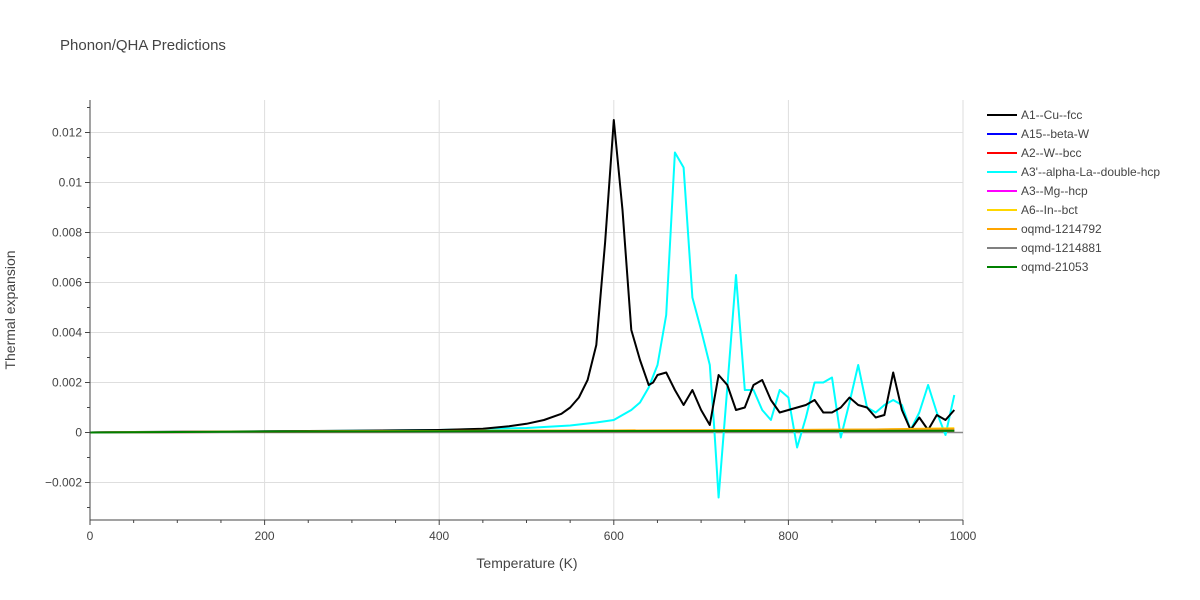 The image size is (1200, 600). What do you see at coordinates (1061, 229) in the screenshot?
I see `legend-label: oqmd-1214792` at bounding box center [1061, 229].